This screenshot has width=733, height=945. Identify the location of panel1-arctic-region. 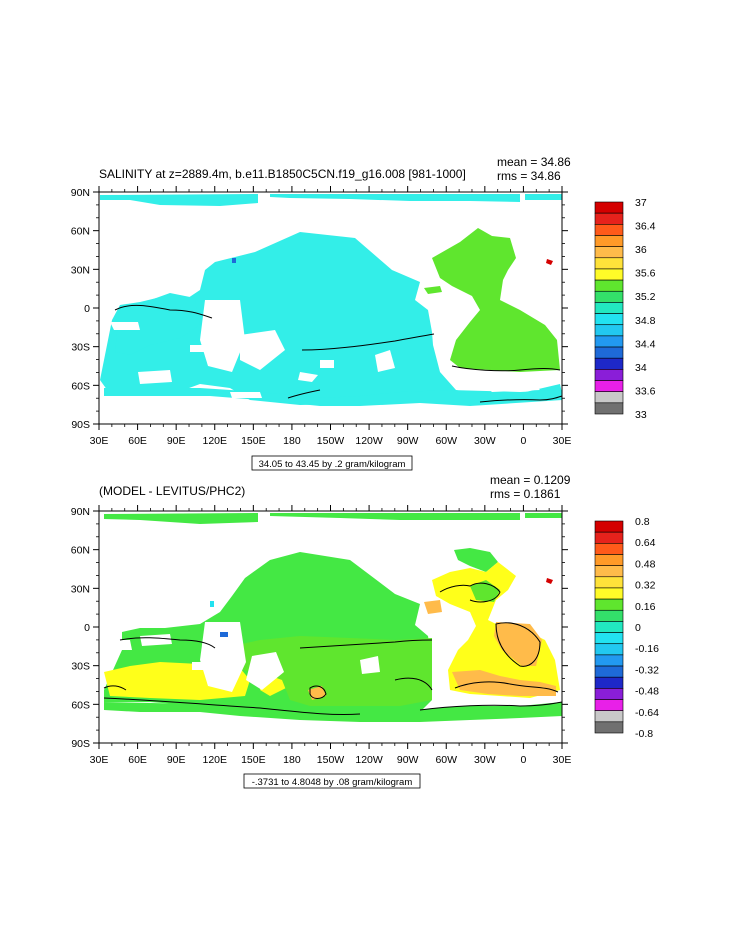
(179, 200).